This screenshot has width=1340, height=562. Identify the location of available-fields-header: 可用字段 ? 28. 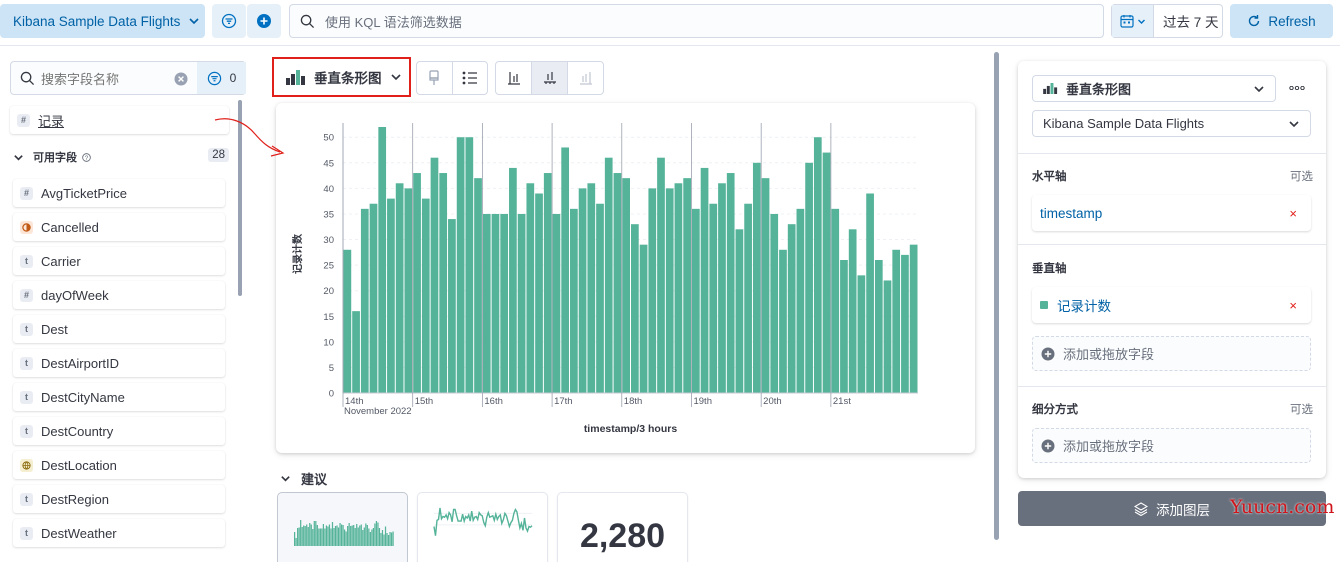
(121, 157).